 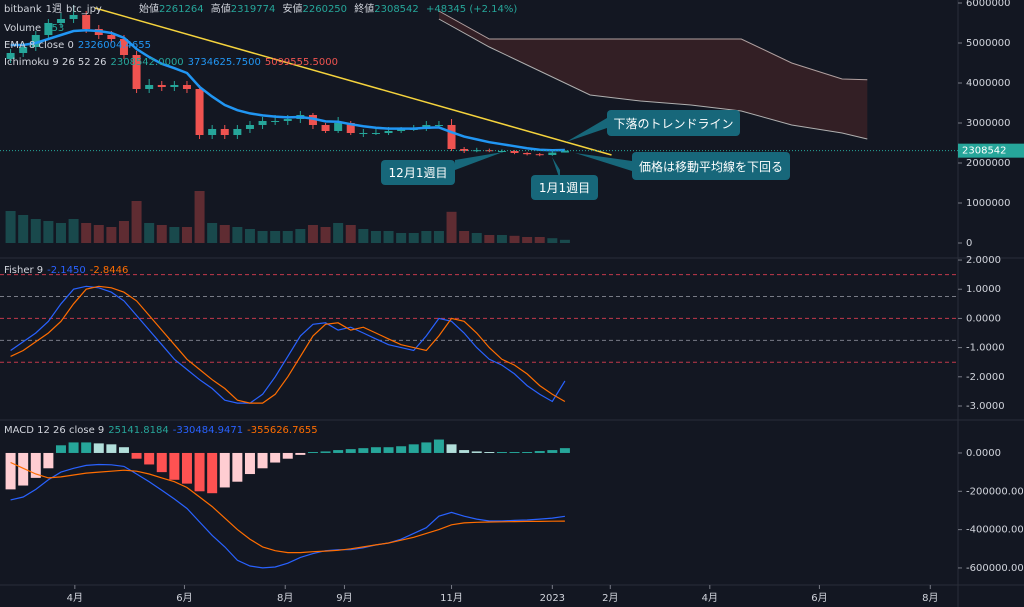 I want to click on close-label: 終値, so click(x=364, y=9).